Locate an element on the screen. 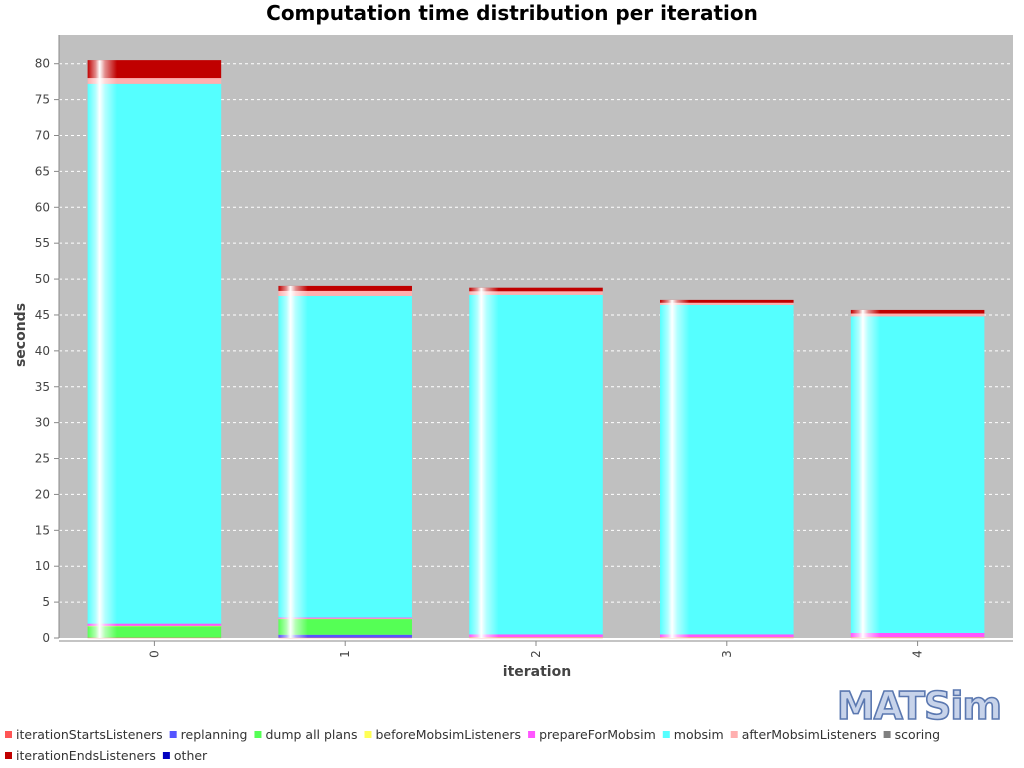  x-tick-label: 2 is located at coordinates (536, 654).